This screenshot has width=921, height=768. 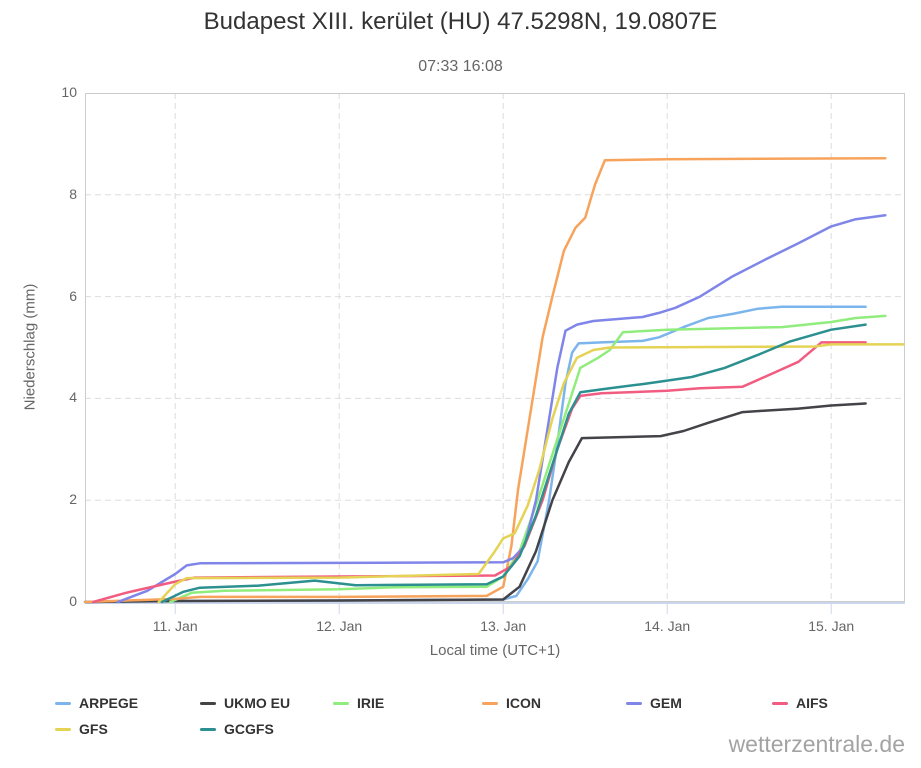 What do you see at coordinates (109, 703) in the screenshot?
I see `legend-label: ARPEGE` at bounding box center [109, 703].